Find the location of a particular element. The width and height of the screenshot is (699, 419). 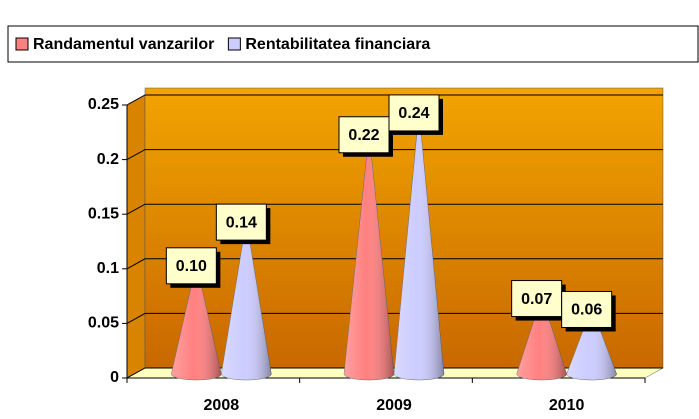

data-label: 0.14 is located at coordinates (241, 222).